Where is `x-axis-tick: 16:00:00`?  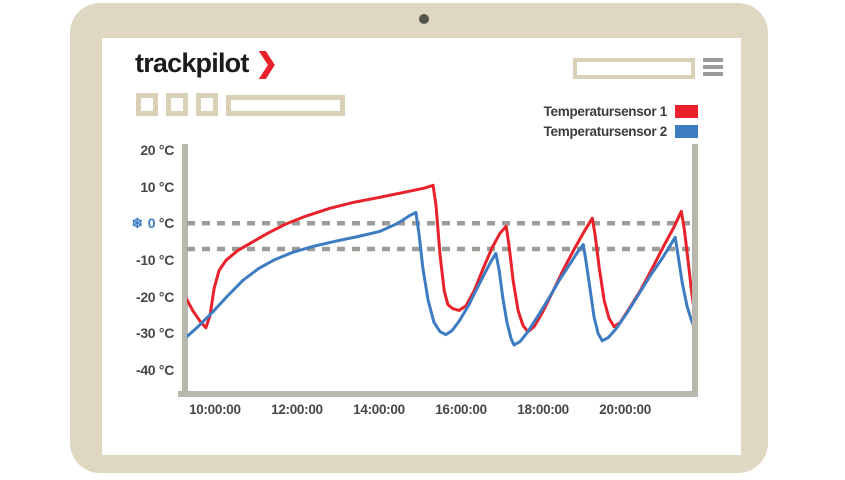
x-axis-tick: 16:00:00 is located at coordinates (461, 409).